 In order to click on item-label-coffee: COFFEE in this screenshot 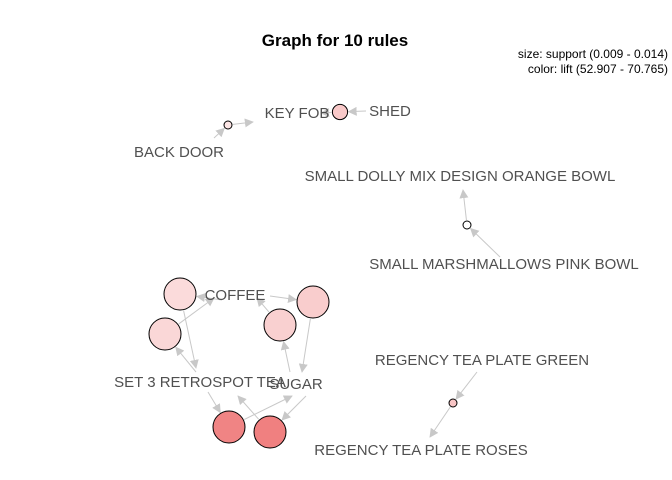, I will do `click(235, 295)`.